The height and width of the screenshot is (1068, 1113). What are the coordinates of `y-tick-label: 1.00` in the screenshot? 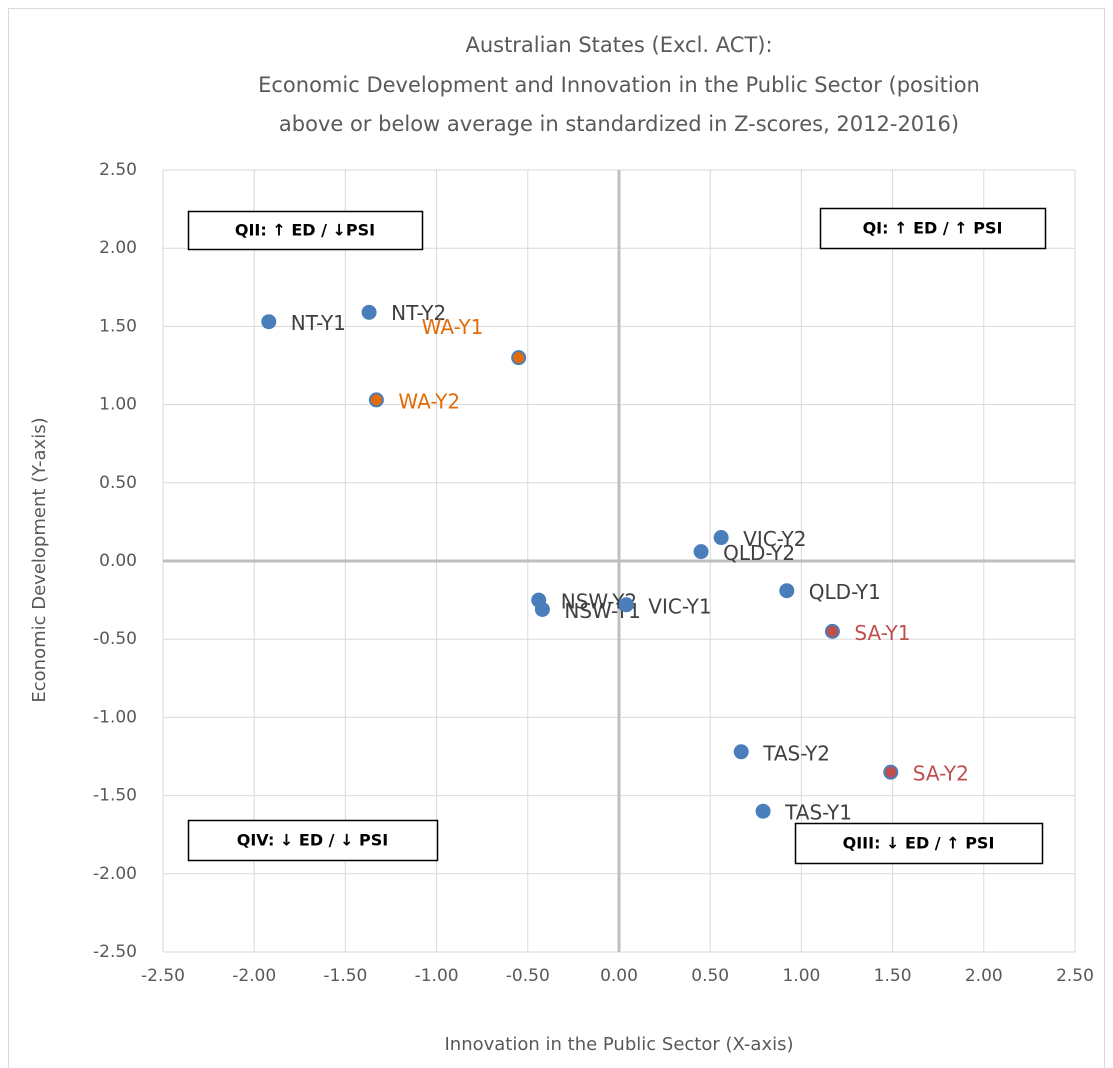 It's located at (118, 405).